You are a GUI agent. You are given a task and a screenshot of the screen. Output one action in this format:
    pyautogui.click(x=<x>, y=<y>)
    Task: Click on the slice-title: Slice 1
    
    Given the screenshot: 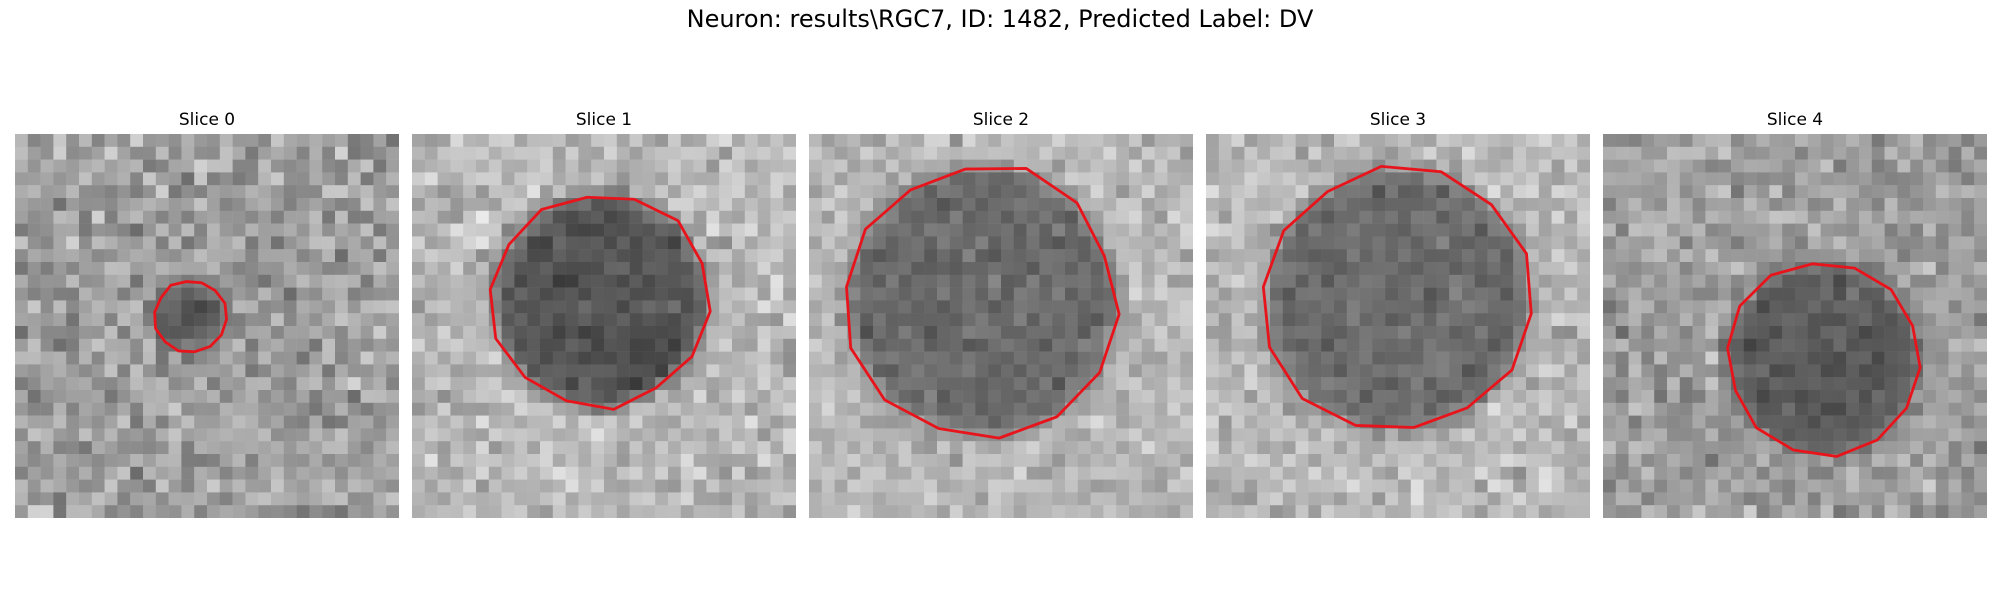 What is the action you would take?
    pyautogui.click(x=604, y=120)
    